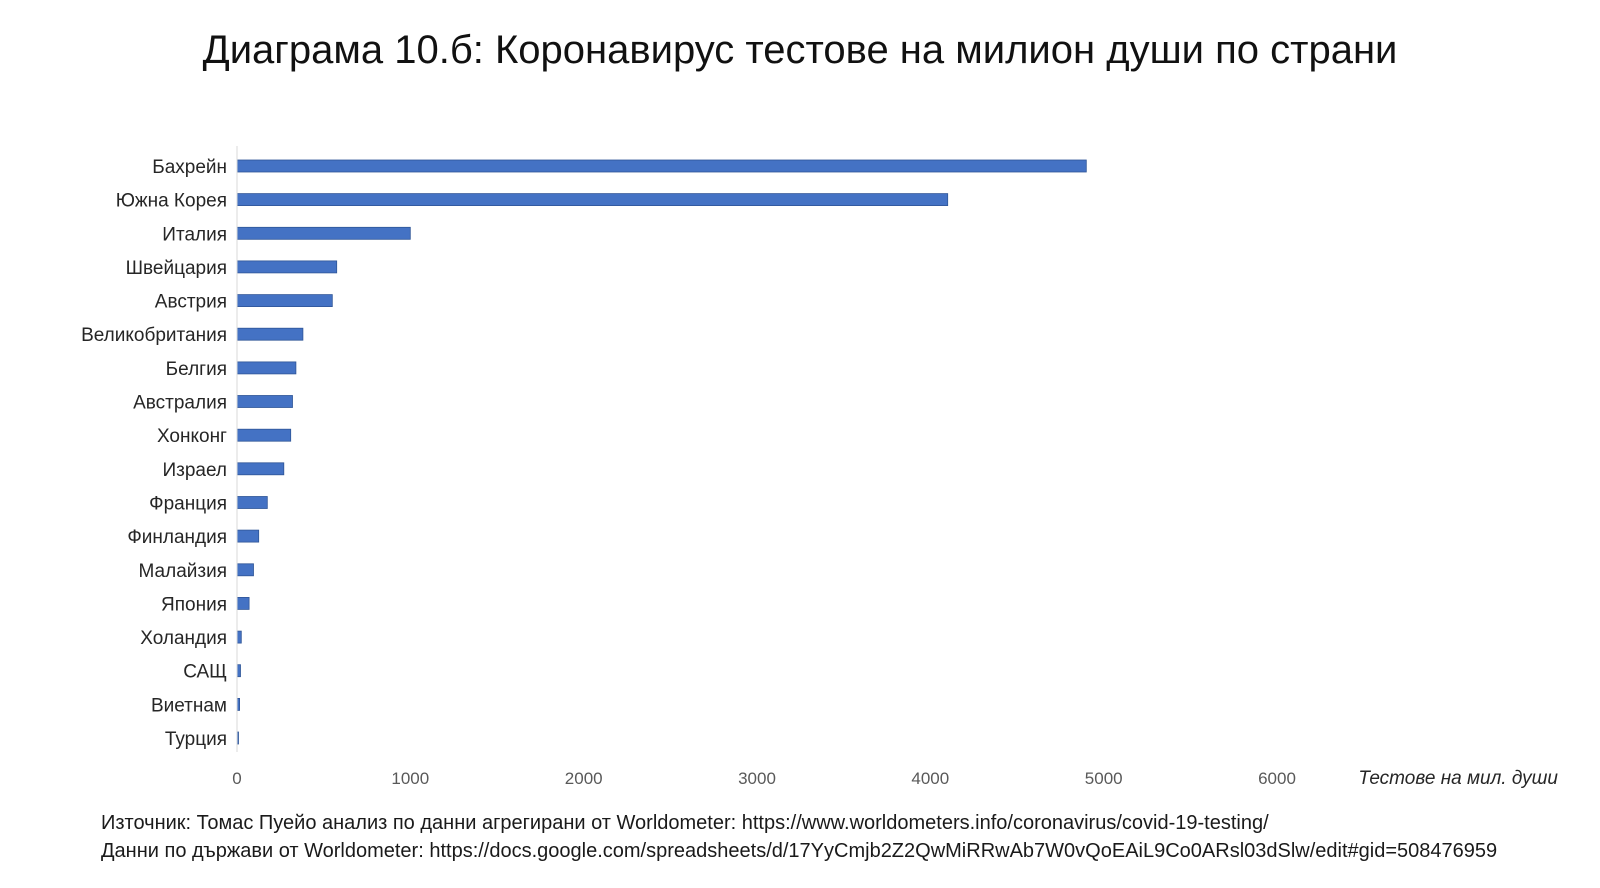 The width and height of the screenshot is (1600, 888). What do you see at coordinates (171, 201) in the screenshot?
I see `category-label: Южна Корея` at bounding box center [171, 201].